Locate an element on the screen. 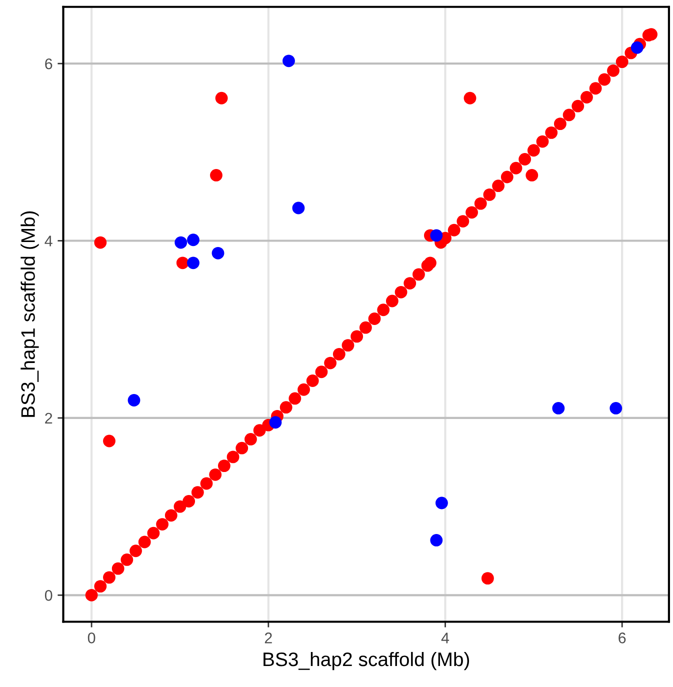  y-tick-label: 0 is located at coordinates (48, 595).